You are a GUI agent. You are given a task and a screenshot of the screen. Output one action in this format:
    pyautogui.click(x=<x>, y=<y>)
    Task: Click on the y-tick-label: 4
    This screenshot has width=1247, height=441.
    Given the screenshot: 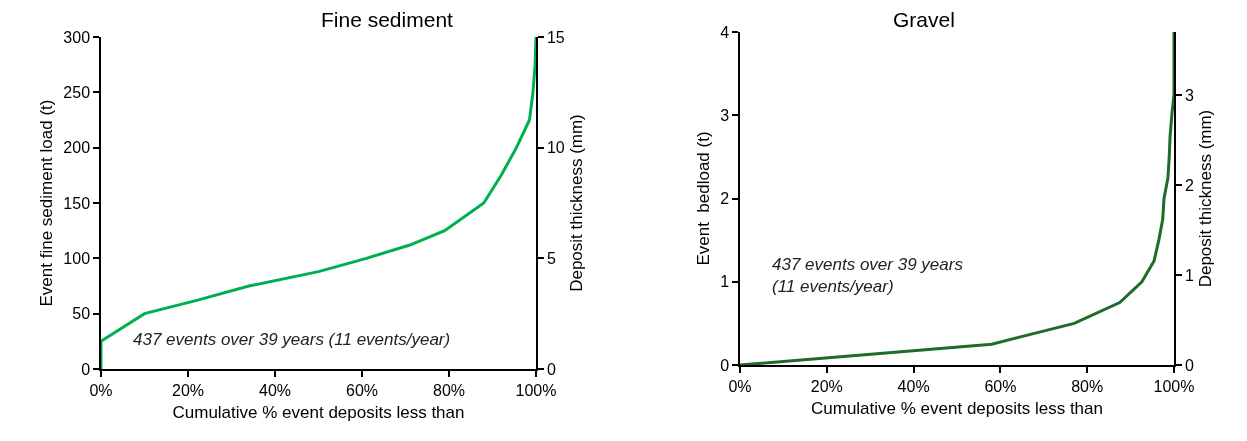 What is the action you would take?
    pyautogui.click(x=725, y=32)
    